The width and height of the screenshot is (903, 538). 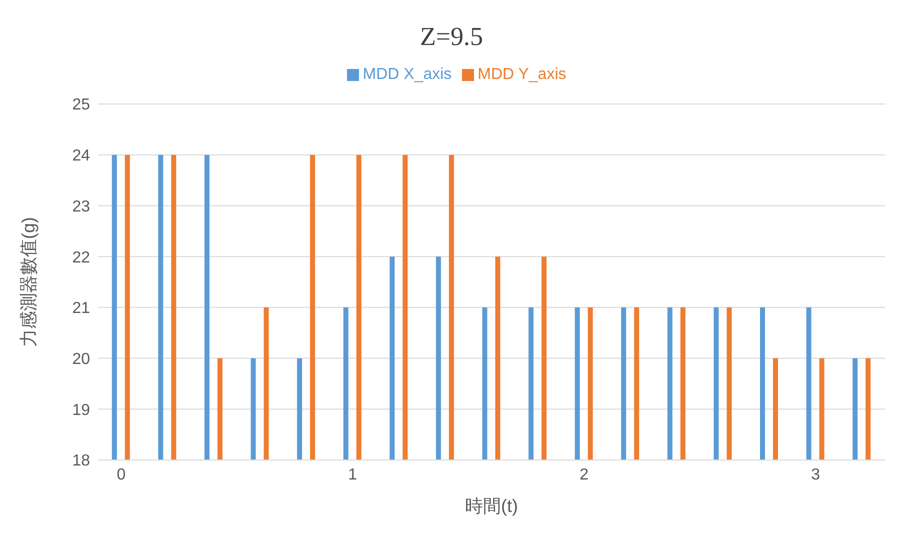 I want to click on x-tick-label: 2, so click(x=584, y=475).